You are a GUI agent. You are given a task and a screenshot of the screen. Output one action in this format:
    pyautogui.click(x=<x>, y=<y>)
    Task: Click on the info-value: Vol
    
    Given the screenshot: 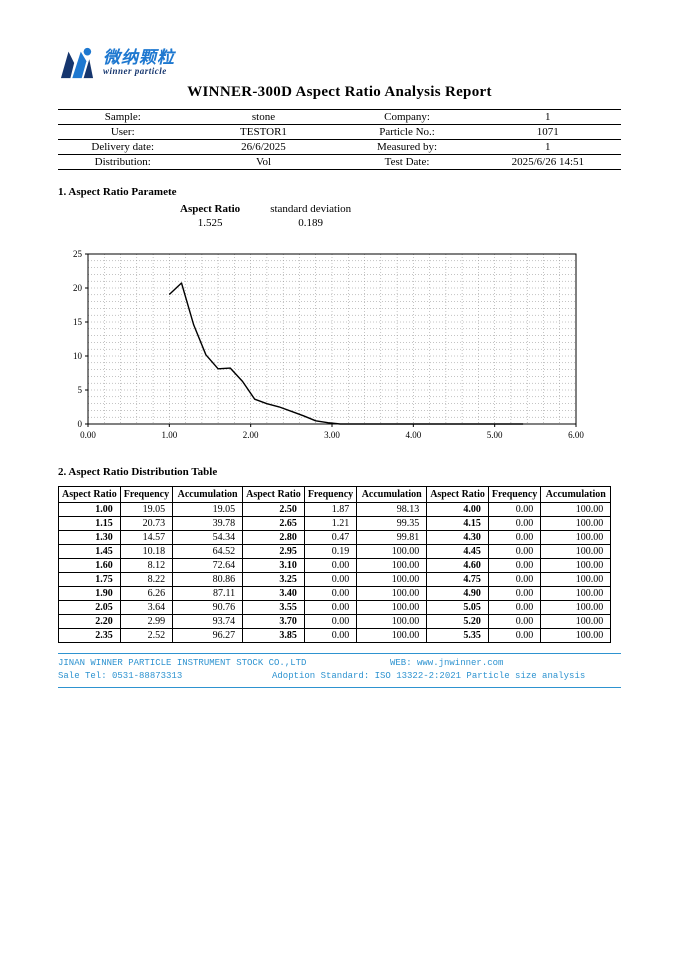 What is the action you would take?
    pyautogui.click(x=263, y=162)
    